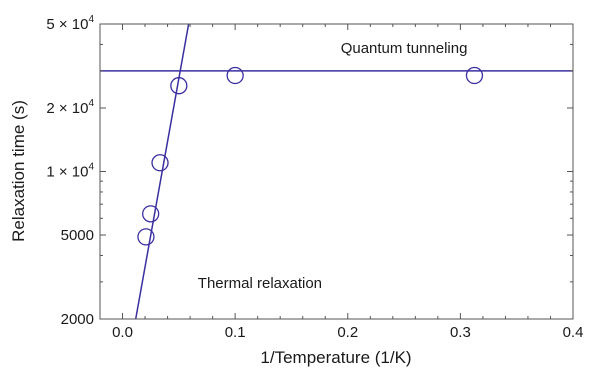 The image size is (589, 373). I want to click on y-tick-label: 5000, so click(77, 235).